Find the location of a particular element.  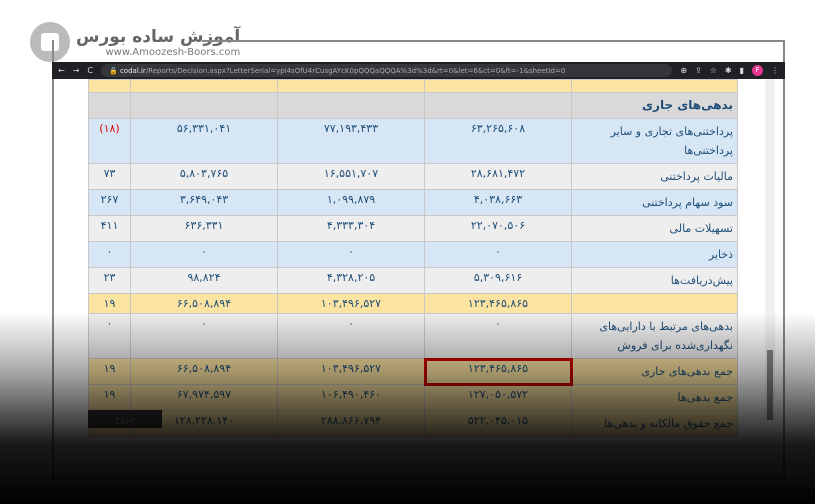

scrollbar-thumb is located at coordinates (770, 385).